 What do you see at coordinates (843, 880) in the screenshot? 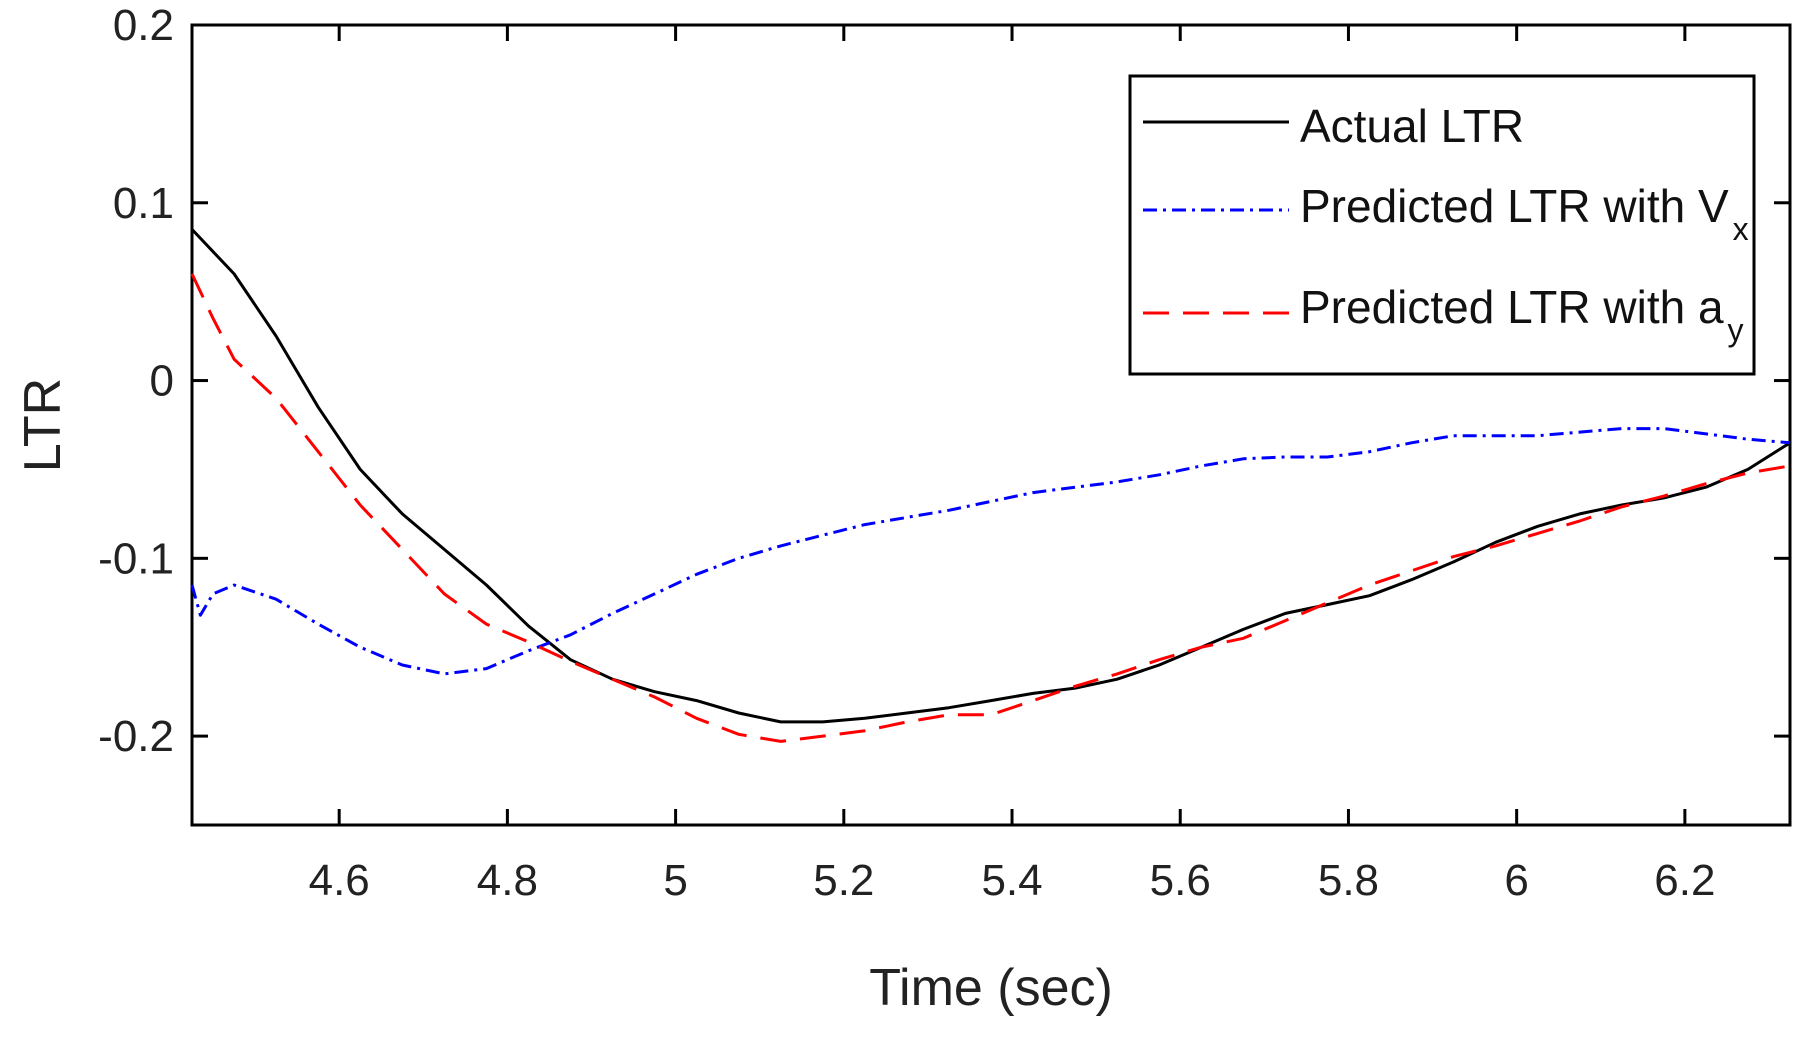
I see `x-tick-label: 5.2` at bounding box center [843, 880].